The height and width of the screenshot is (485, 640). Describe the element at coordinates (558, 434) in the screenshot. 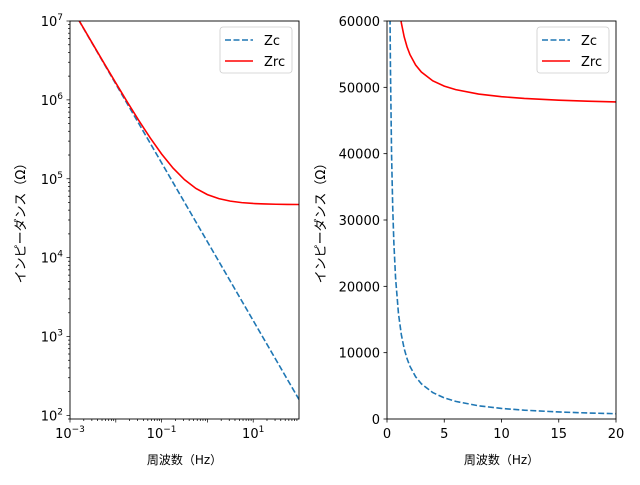

I see `x-tick-label: 15` at that location.